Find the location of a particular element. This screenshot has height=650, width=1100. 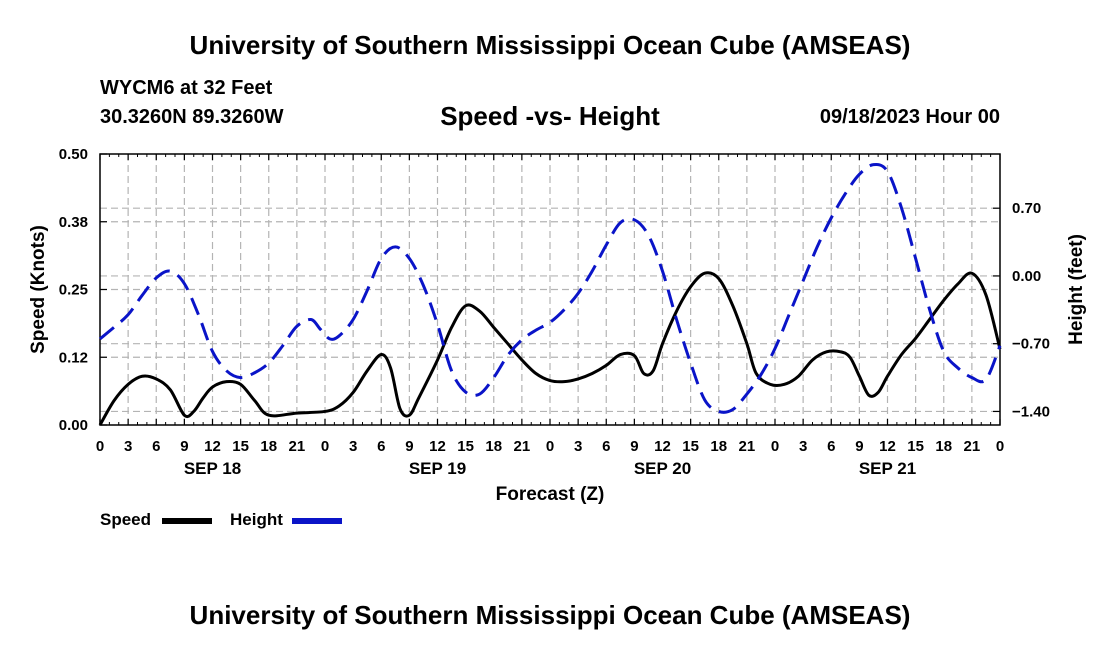

y-left-tick-label: 0.25 is located at coordinates (73, 290).